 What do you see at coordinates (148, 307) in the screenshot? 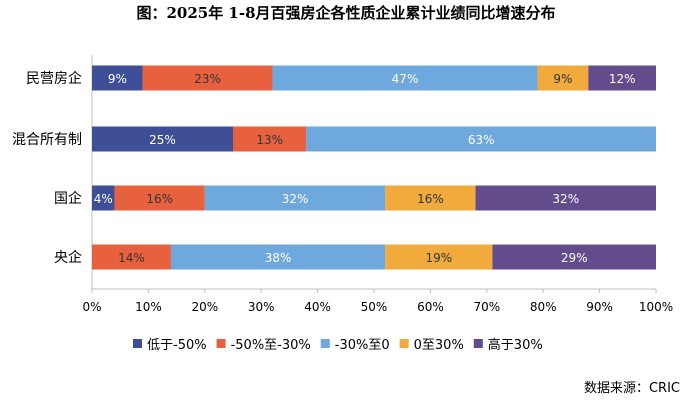
I see `x-tick-label: 10%` at bounding box center [148, 307].